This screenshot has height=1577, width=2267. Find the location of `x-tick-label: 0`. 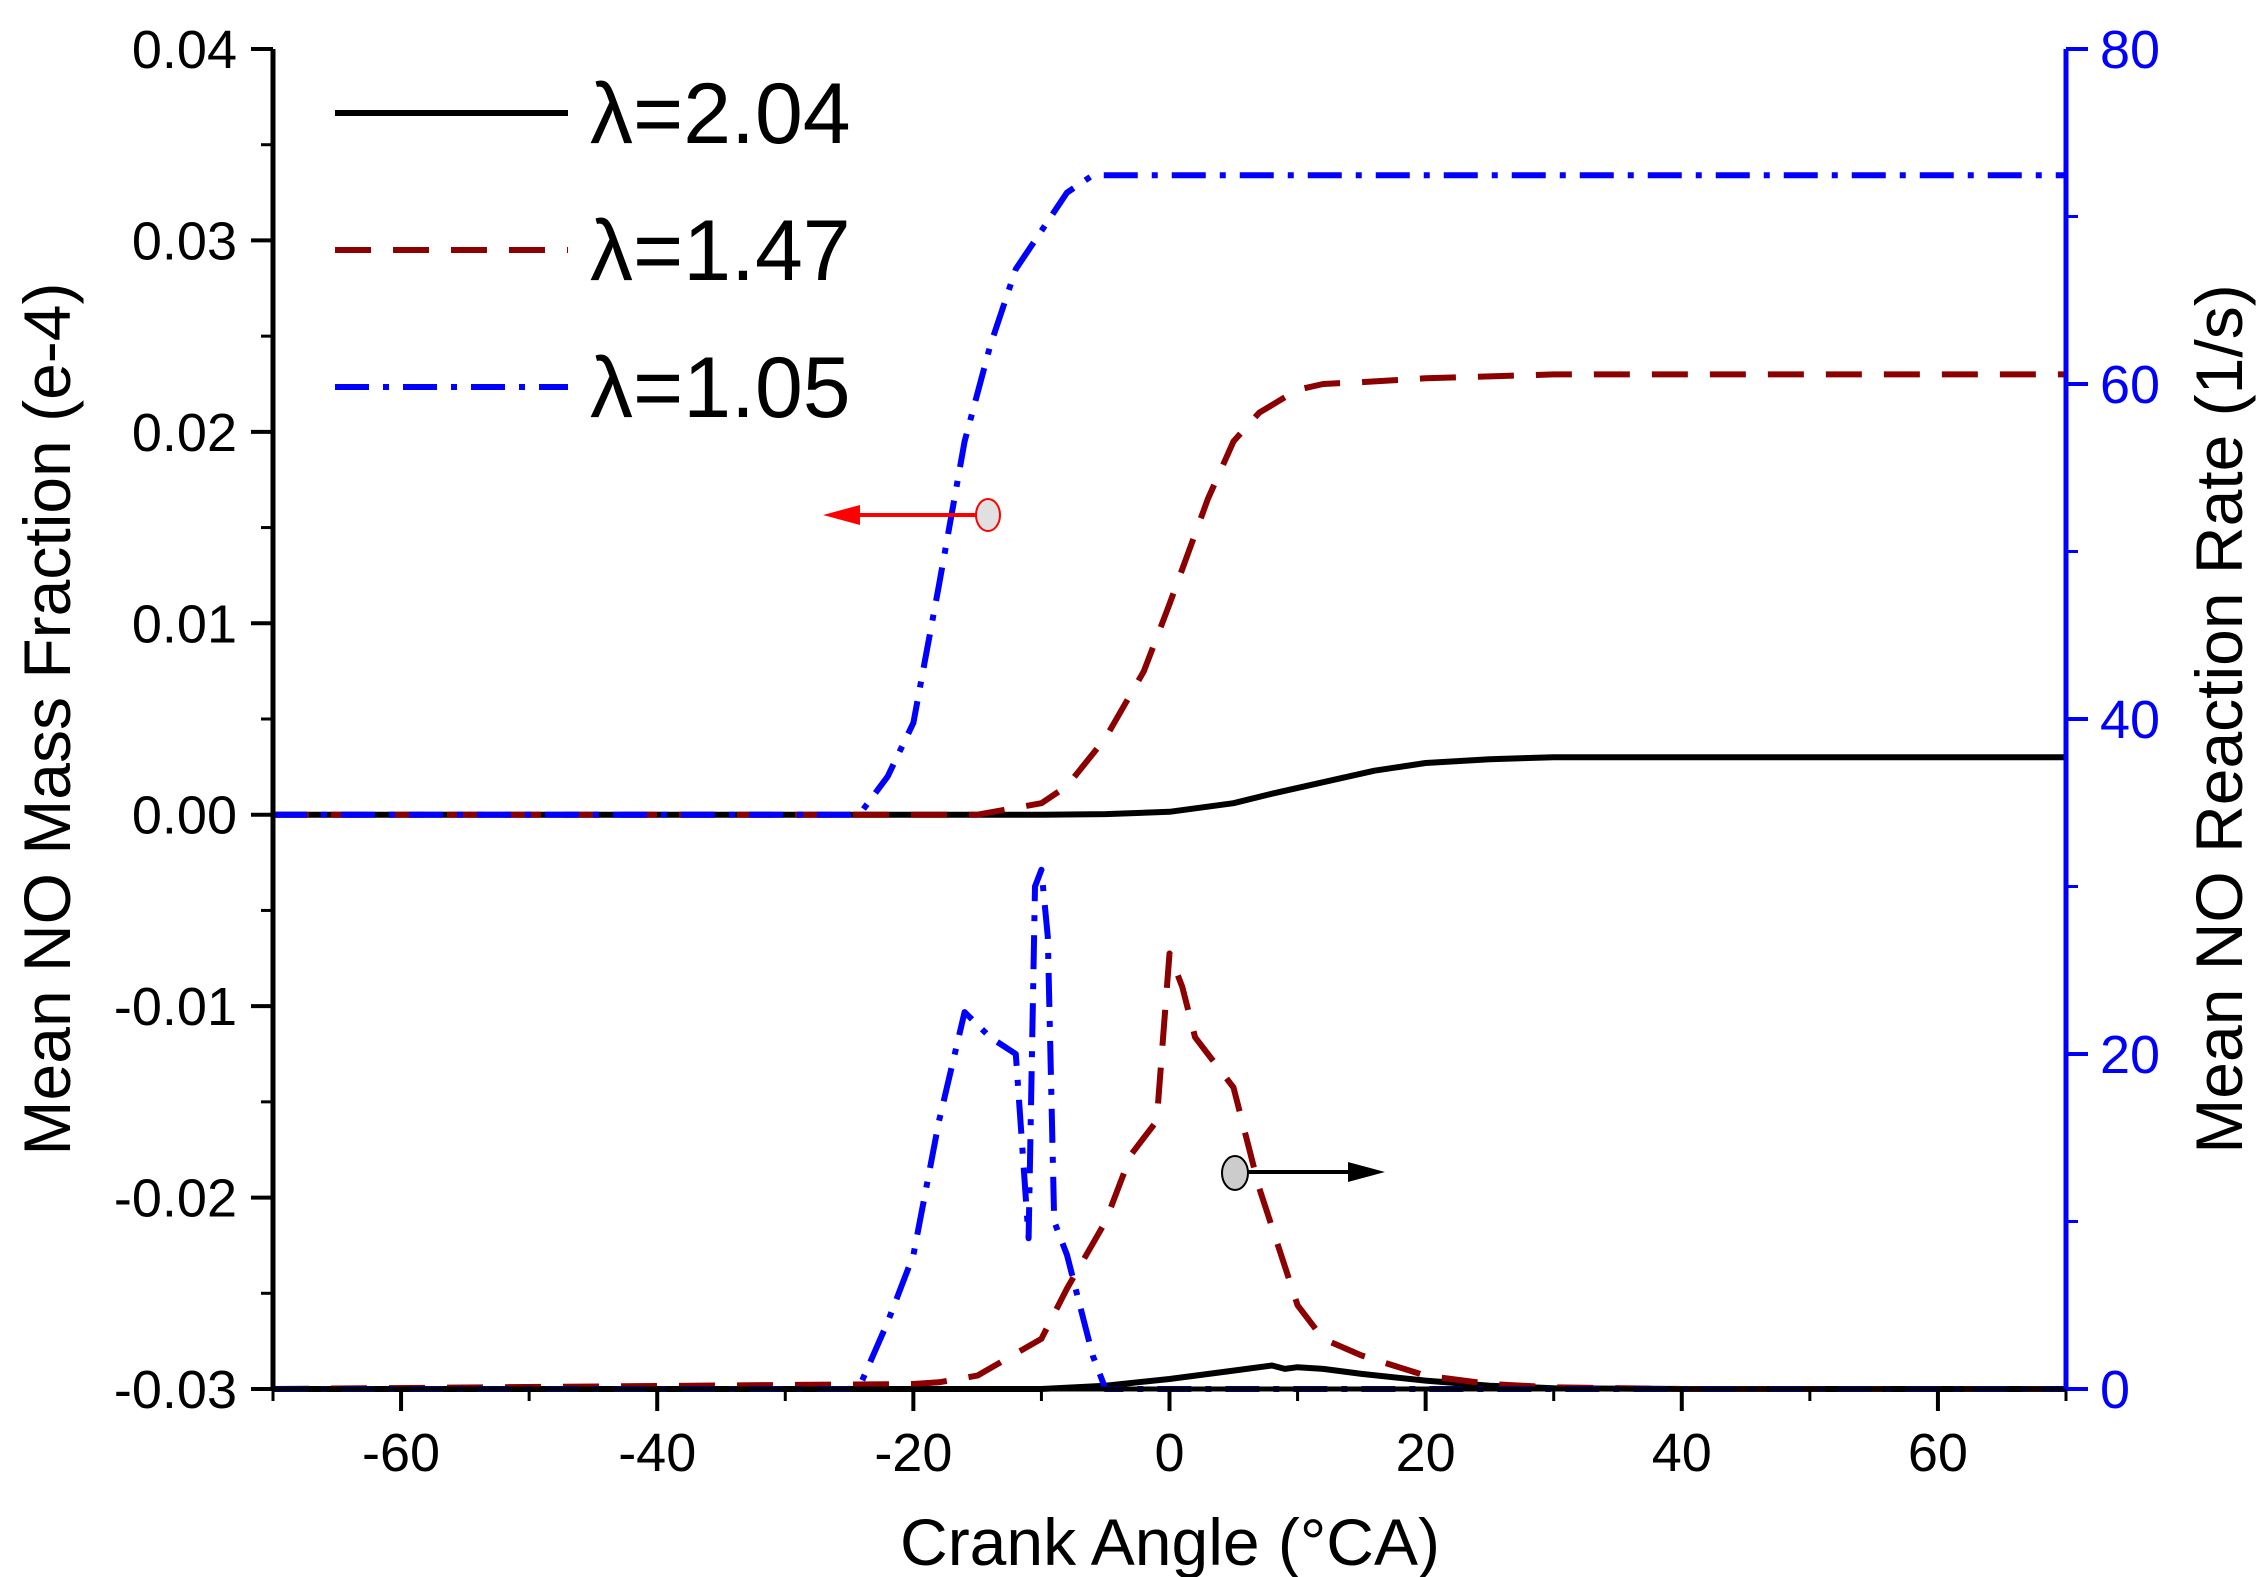

x-tick-label: 0 is located at coordinates (1169, 1453).